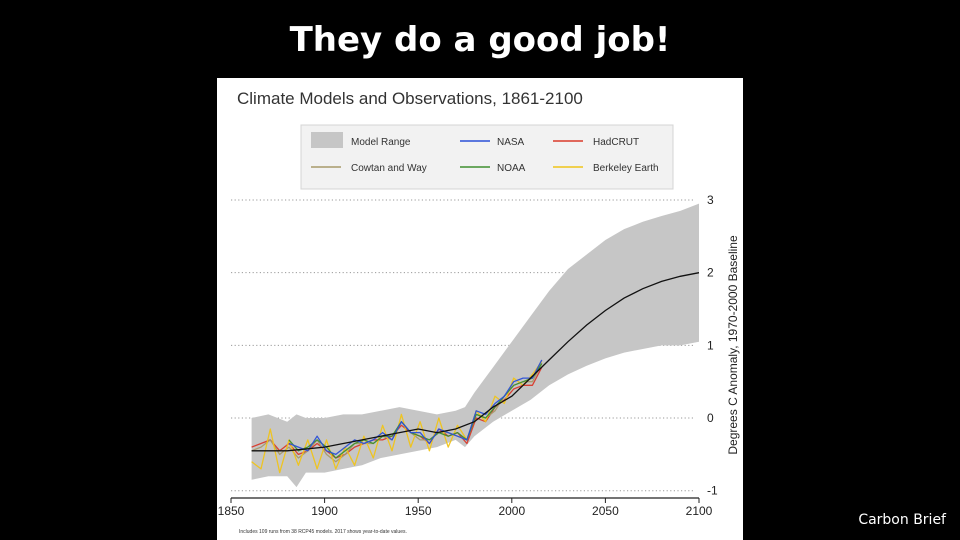  Describe the element at coordinates (418, 511) in the screenshot. I see `x-tick-label-1950: 1950` at that location.